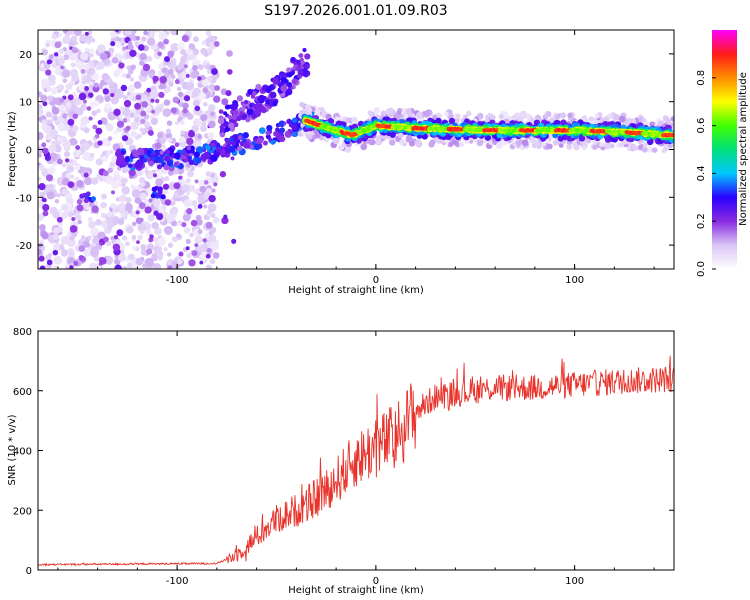  What do you see at coordinates (356, 290) in the screenshot?
I see `spectrogram-x-axis-label: Height of straight line (km)` at bounding box center [356, 290].